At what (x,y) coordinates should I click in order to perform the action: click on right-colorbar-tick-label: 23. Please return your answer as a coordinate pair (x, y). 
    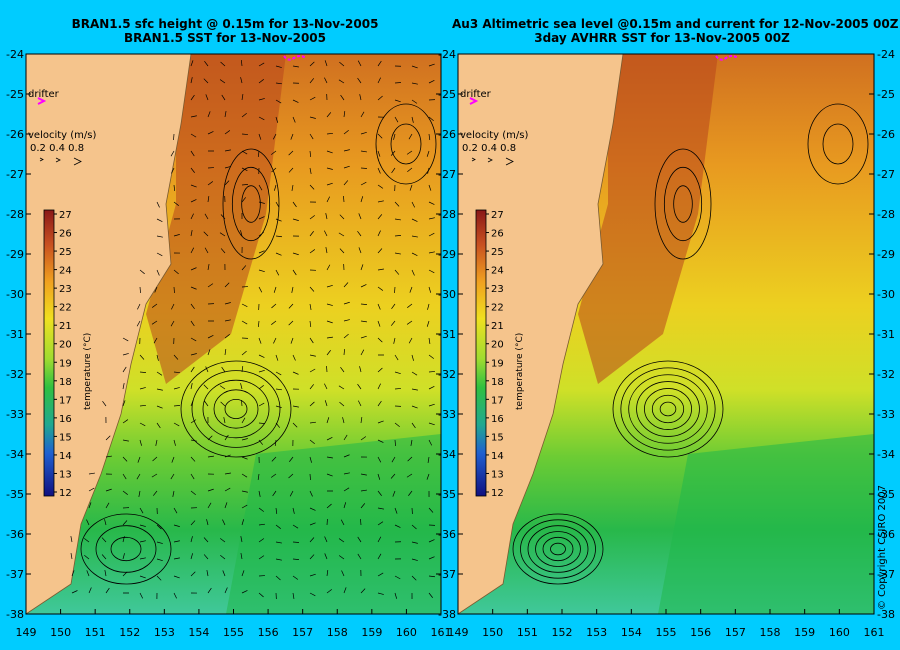
    Looking at the image, I should click on (497, 289).